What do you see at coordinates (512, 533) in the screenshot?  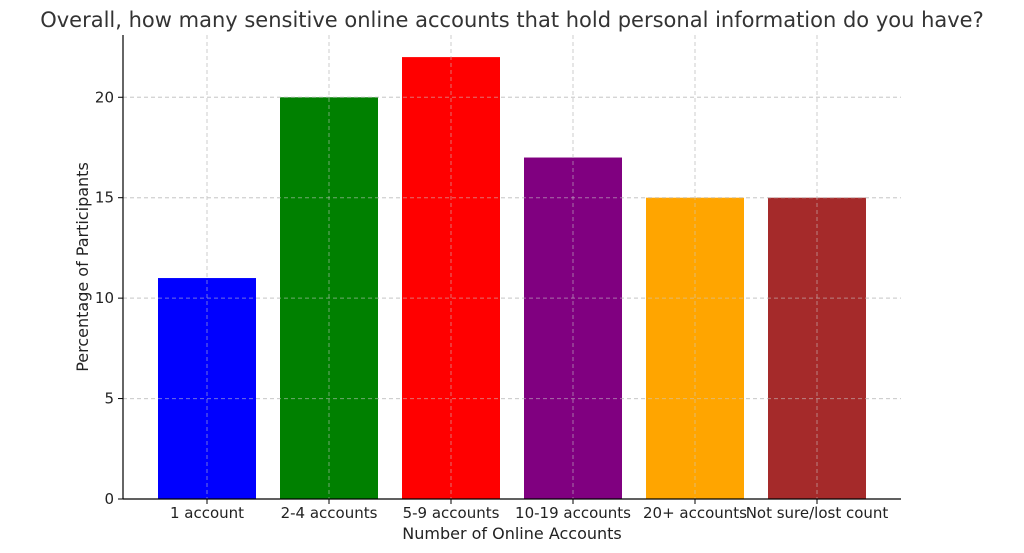 I see `x-axis-label: Number of Online Accounts` at bounding box center [512, 533].